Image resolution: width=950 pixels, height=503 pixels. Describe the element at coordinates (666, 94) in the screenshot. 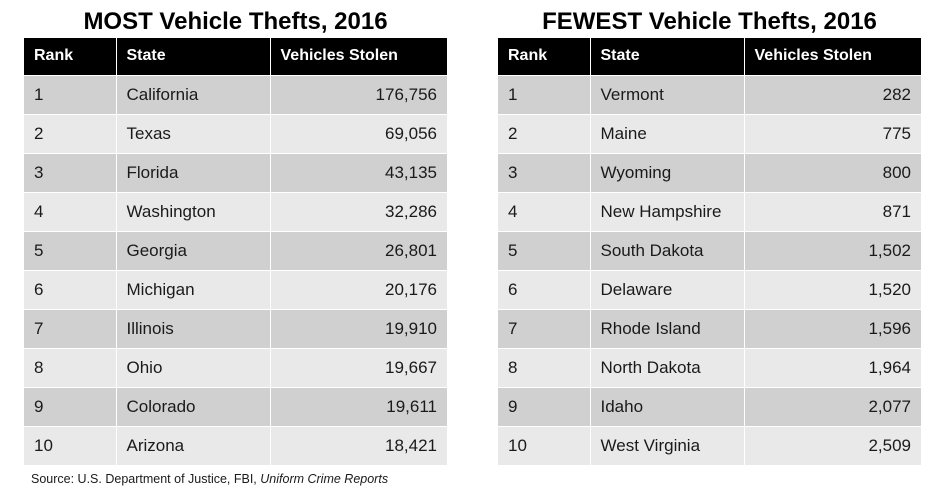

I see `state-cell: Vermont` at that location.